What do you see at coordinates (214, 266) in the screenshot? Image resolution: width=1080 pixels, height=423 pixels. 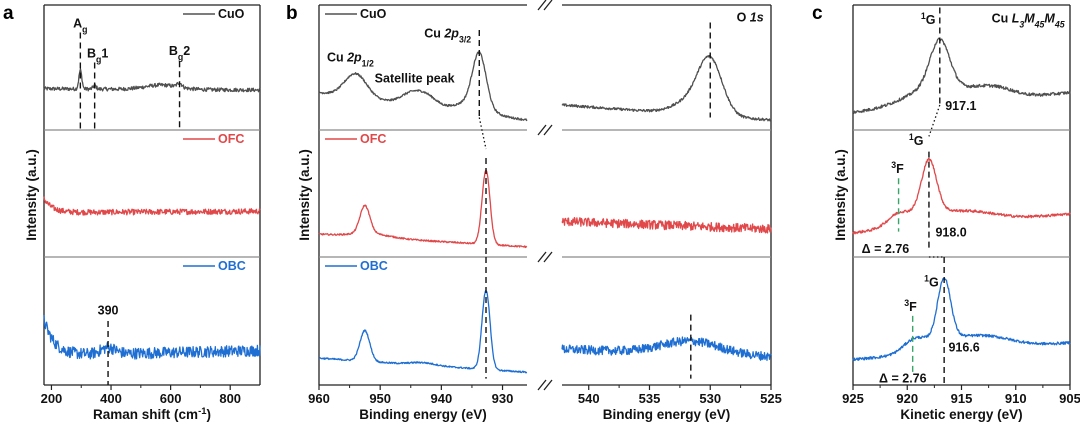 I see `legend-item: OBC` at bounding box center [214, 266].